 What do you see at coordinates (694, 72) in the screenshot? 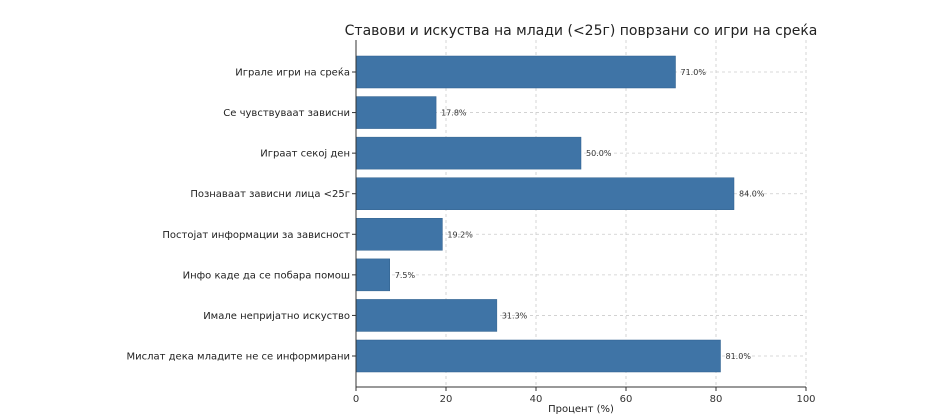
I see `data-label: 71.0%` at bounding box center [694, 72].